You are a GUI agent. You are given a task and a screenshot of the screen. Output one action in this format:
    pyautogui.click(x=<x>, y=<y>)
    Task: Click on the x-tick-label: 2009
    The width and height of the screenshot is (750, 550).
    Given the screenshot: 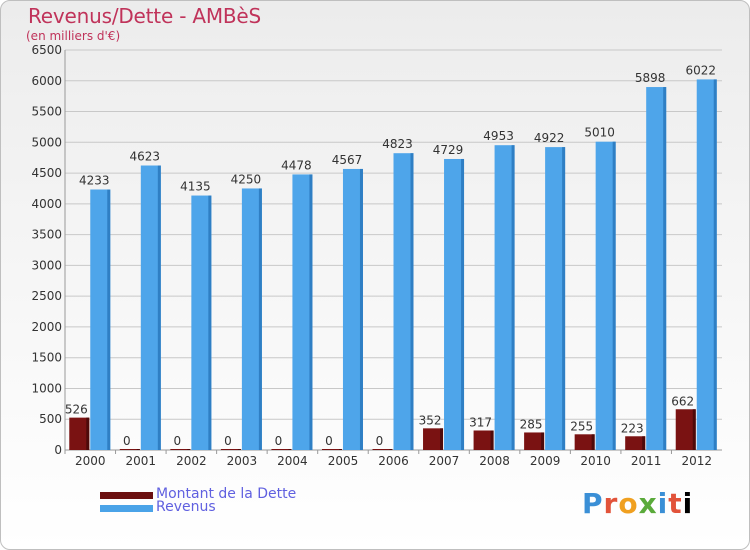 What is the action you would take?
    pyautogui.click(x=545, y=461)
    